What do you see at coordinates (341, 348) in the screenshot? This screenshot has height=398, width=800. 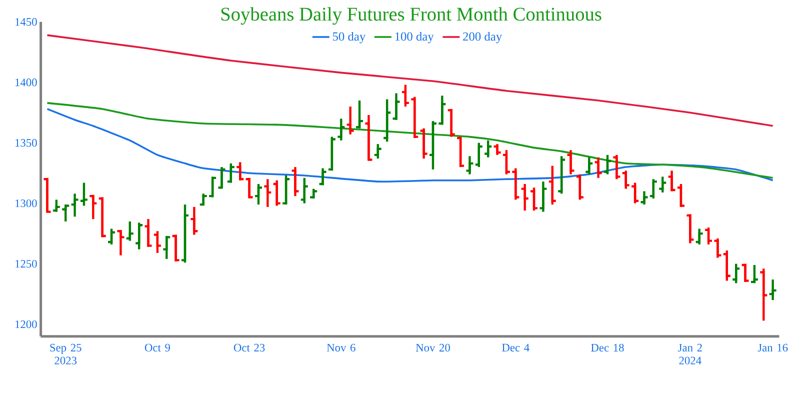 I see `x-tick-label: Nov 6` at bounding box center [341, 348].